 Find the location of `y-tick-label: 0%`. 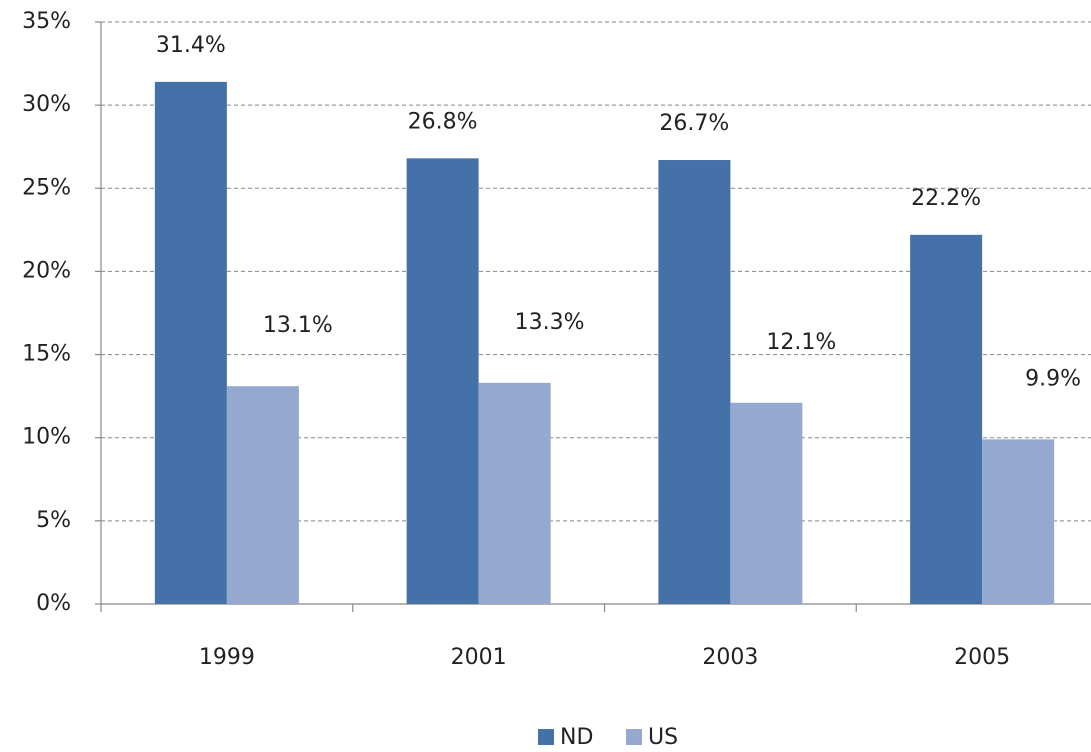

y-tick-label: 0% is located at coordinates (53, 603).